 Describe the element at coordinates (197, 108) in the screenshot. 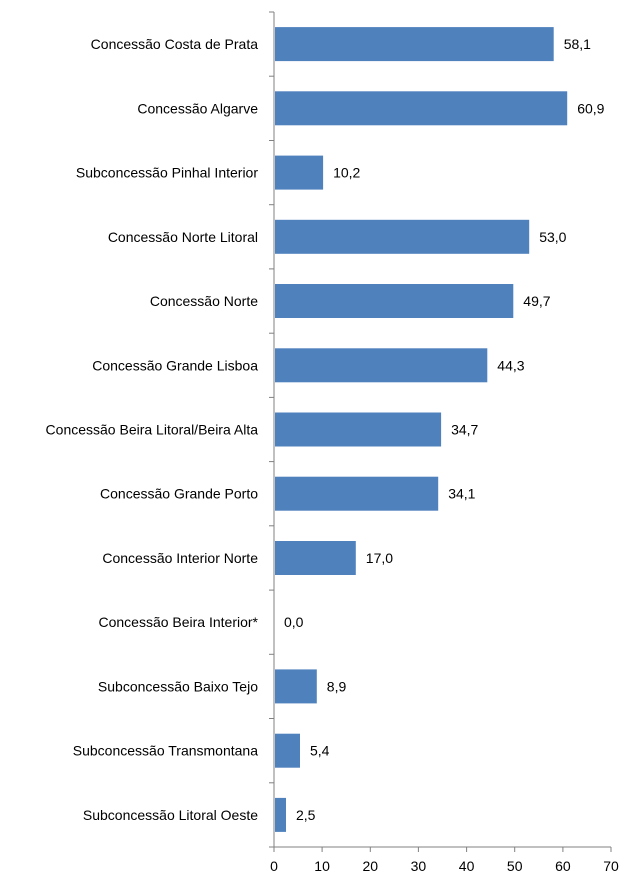

I see `category-label: Concessão Algarve` at that location.